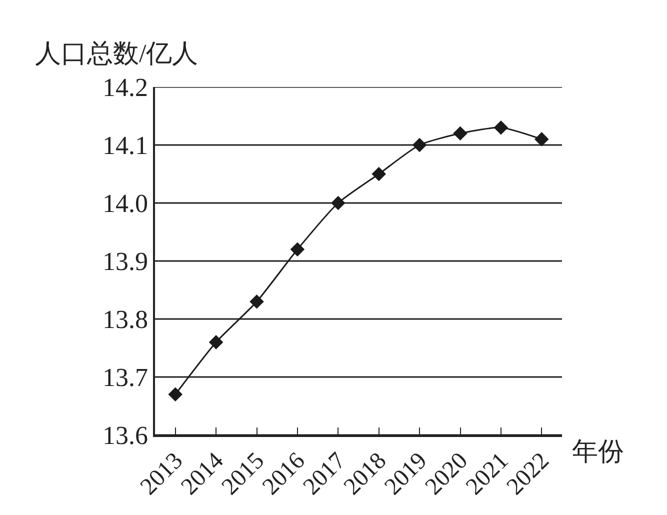 Image resolution: width=667 pixels, height=515 pixels. What do you see at coordinates (125, 145) in the screenshot?
I see `y-tick-label: 14.1` at bounding box center [125, 145].